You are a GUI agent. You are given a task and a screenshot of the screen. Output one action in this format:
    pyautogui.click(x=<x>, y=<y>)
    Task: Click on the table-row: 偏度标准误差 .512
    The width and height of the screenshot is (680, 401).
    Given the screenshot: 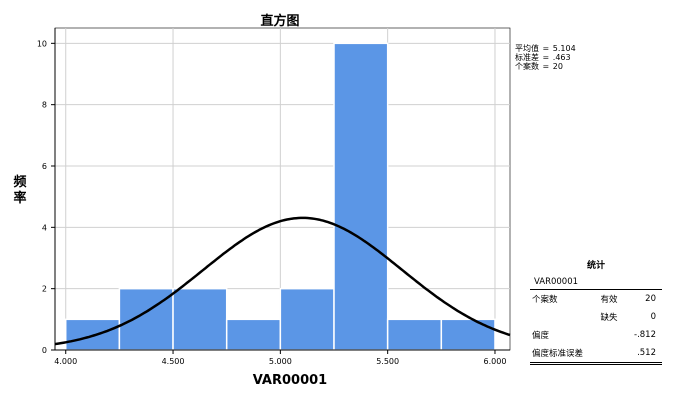 What is the action you would take?
    pyautogui.click(x=596, y=354)
    